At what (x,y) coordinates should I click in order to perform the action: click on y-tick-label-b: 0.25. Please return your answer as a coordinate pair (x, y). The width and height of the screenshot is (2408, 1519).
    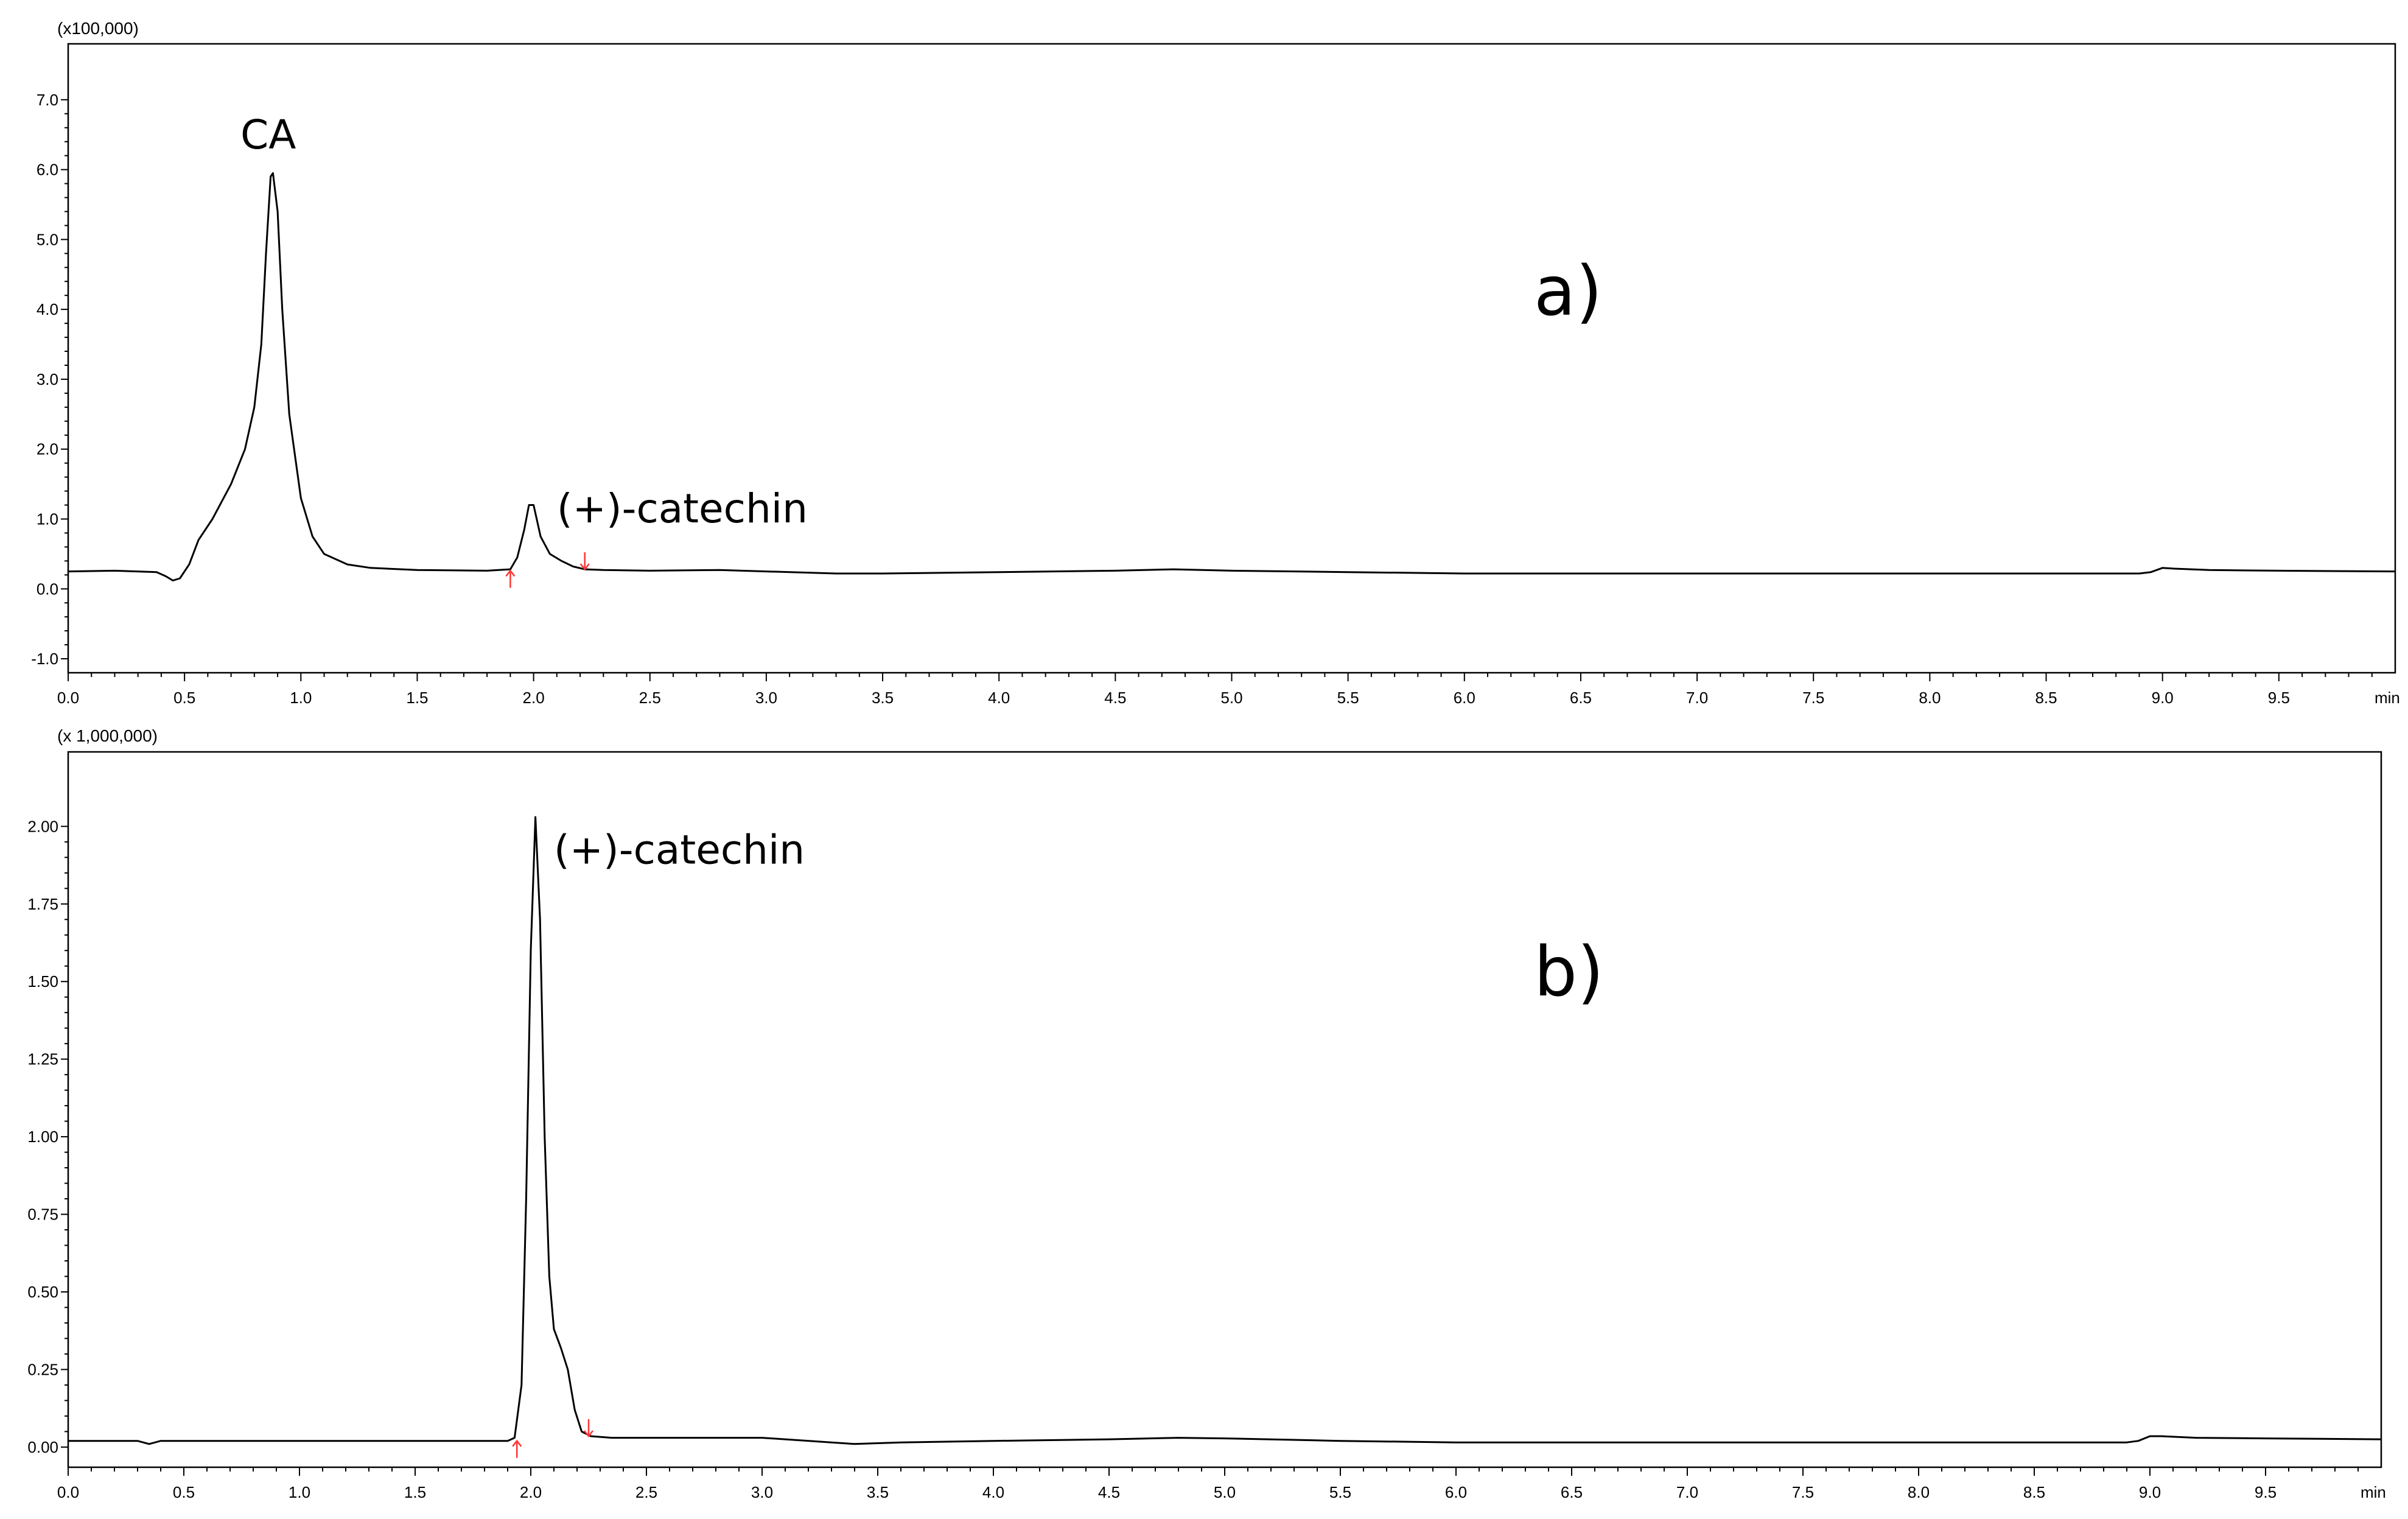
    Looking at the image, I should click on (42, 1369).